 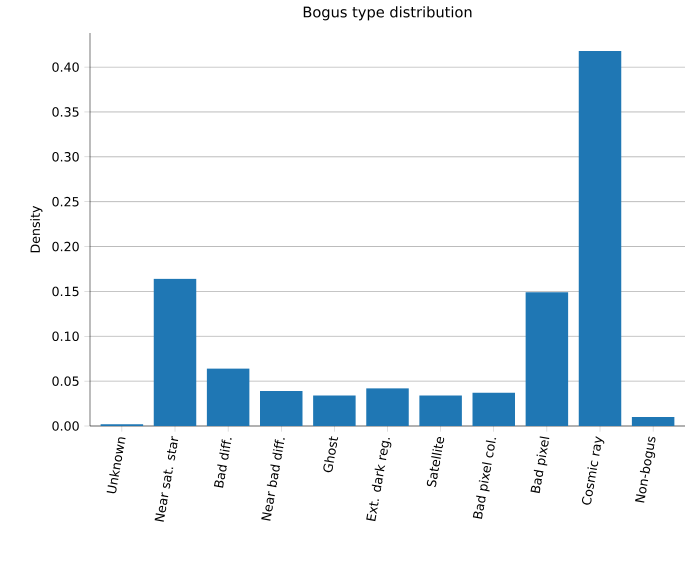 I want to click on x-tick-label: Unknown, so click(x=116, y=465).